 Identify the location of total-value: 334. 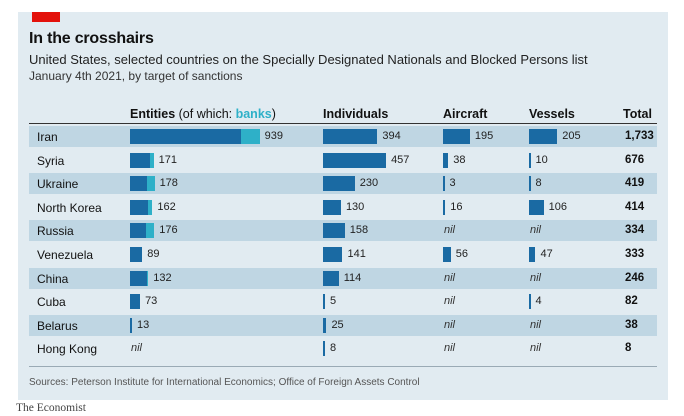
(635, 230).